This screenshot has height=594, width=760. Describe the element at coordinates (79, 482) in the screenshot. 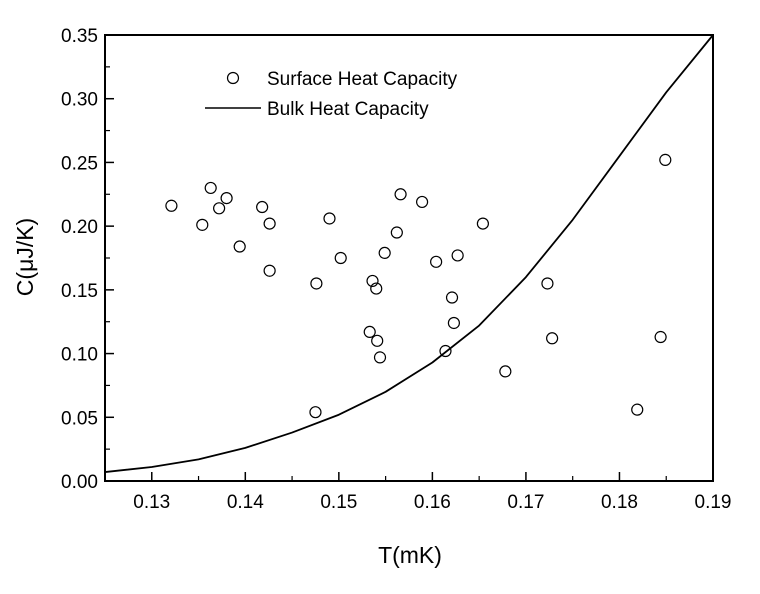

I see `y-tick-label: 0.00` at that location.